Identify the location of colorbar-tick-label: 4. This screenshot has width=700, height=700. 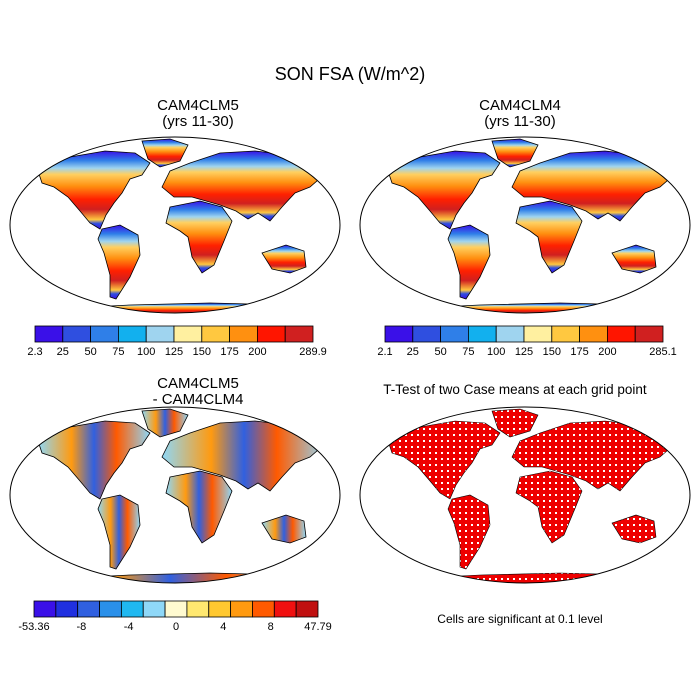
(223, 627).